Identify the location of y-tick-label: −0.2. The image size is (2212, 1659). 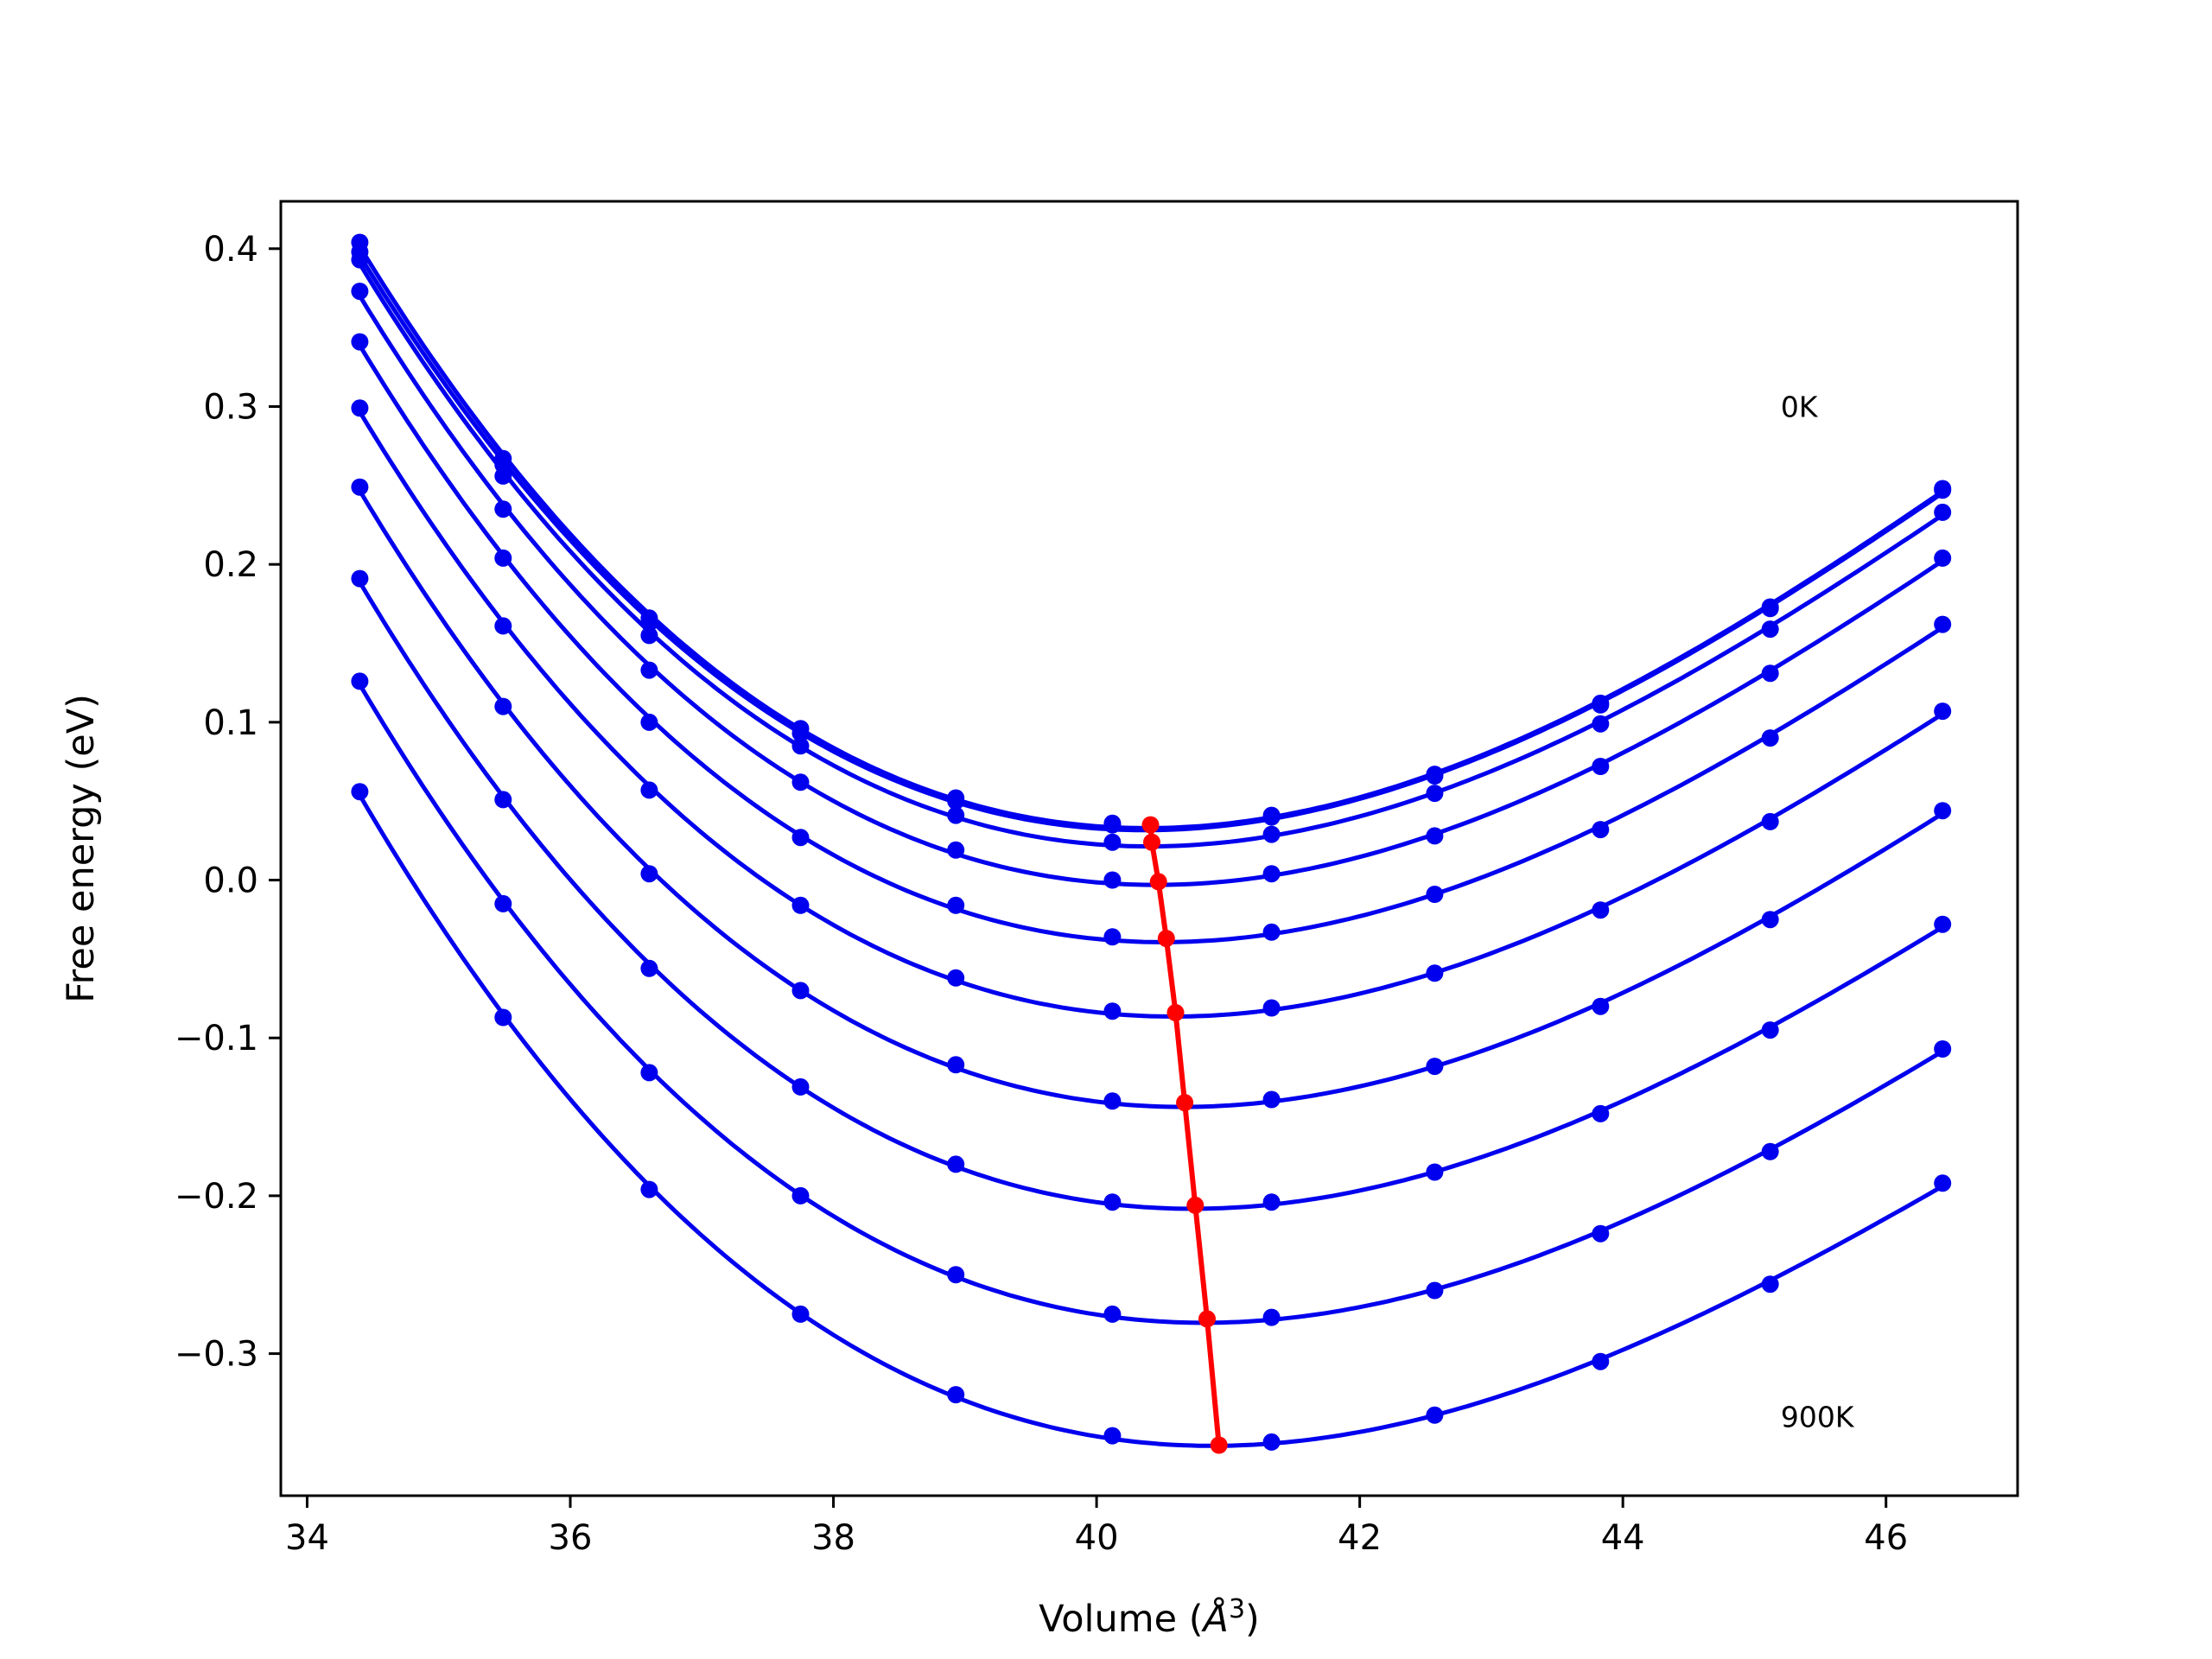
(216, 1197).